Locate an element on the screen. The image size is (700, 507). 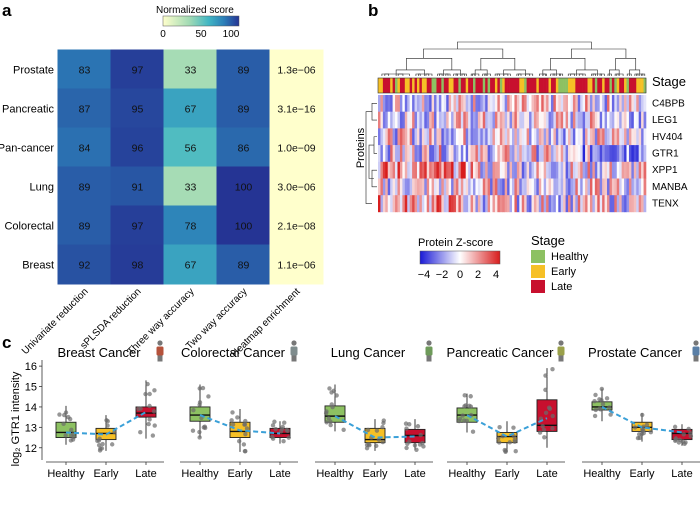
score-cell-label: 89 is located at coordinates (85, 188).